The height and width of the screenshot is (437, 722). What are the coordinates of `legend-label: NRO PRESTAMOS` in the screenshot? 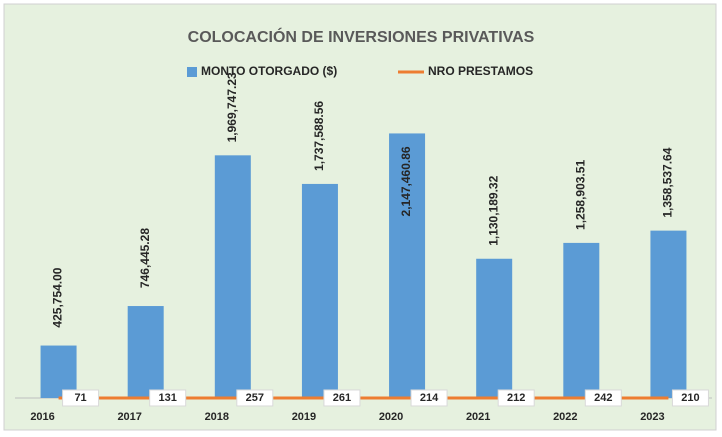 It's located at (480, 71).